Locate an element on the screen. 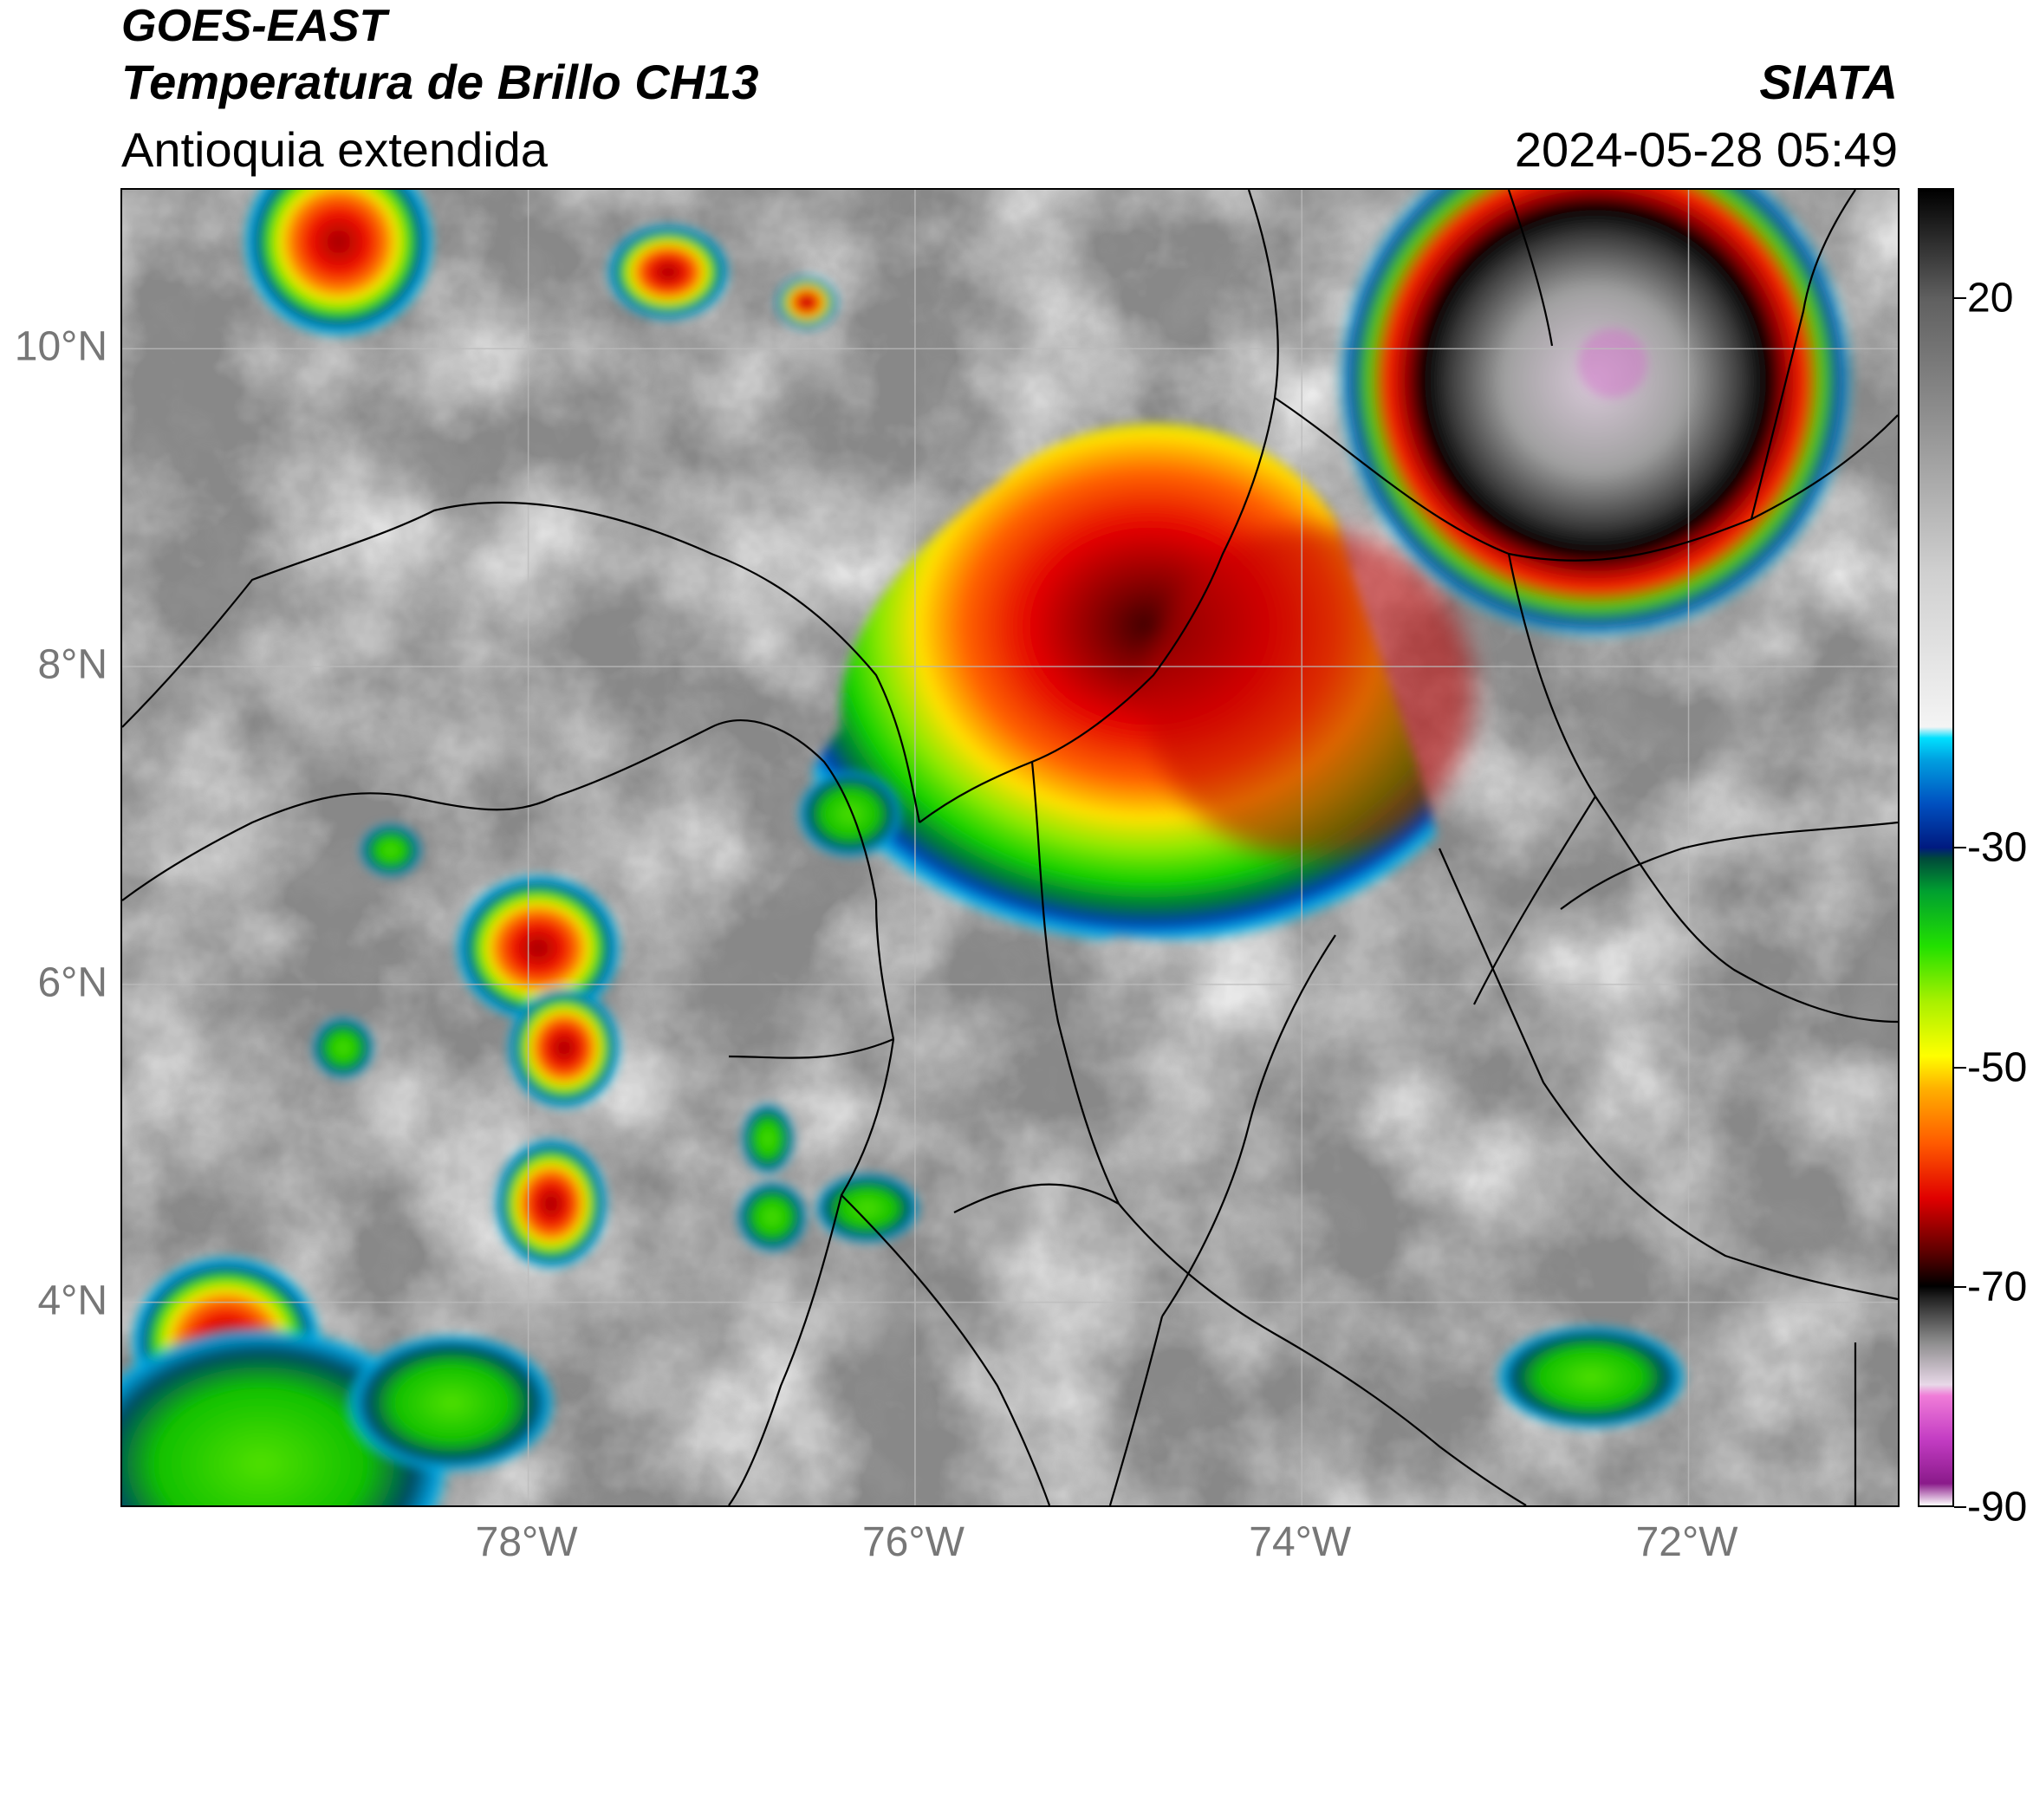 The height and width of the screenshot is (1820, 2033). latitude-label: 4°N is located at coordinates (72, 1300).